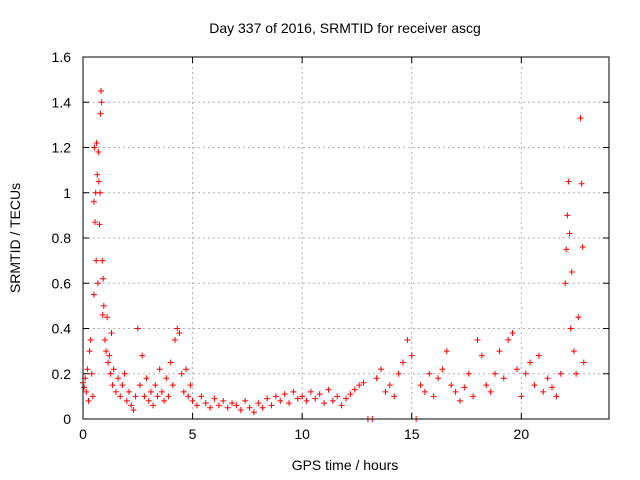  What do you see at coordinates (62, 374) in the screenshot?
I see `y-tick-label: 0.2` at bounding box center [62, 374].